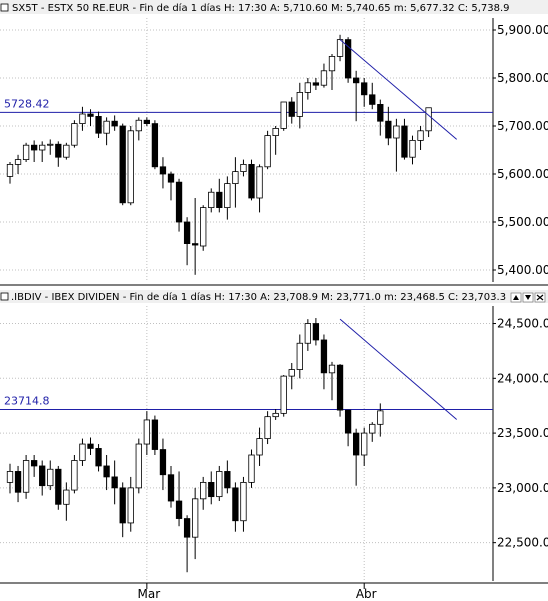  Describe the element at coordinates (540, 297) in the screenshot. I see `close-icon` at that location.